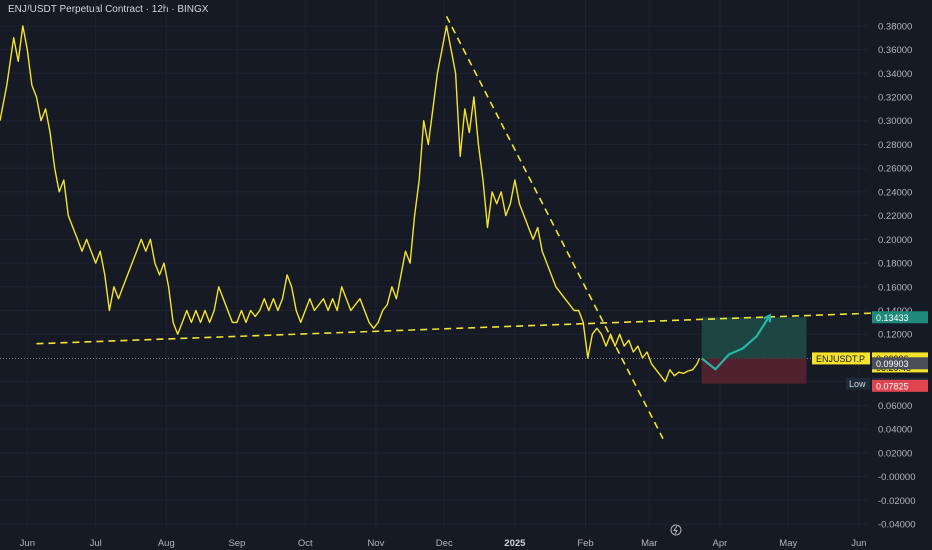  What do you see at coordinates (897, 477) in the screenshot?
I see `y-tick-label: -0.00000` at bounding box center [897, 477].